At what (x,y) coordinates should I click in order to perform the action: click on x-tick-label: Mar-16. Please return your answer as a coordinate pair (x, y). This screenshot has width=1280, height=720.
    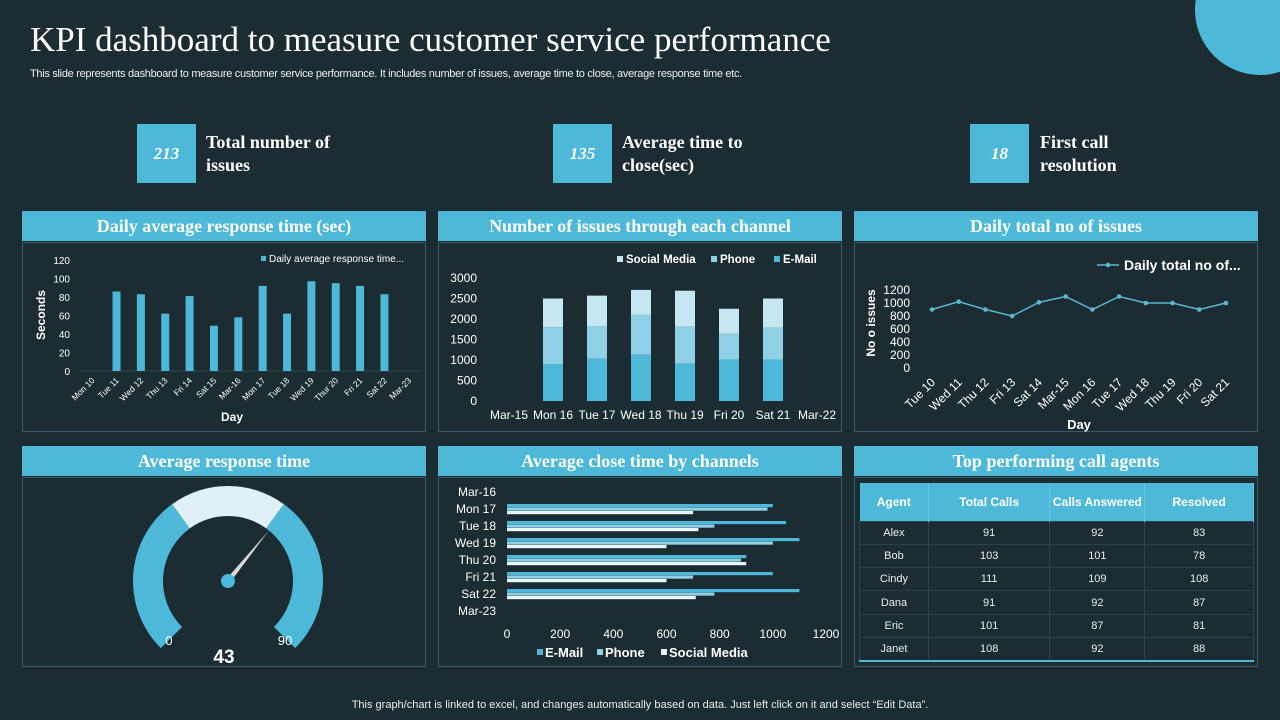
    Looking at the image, I should click on (230, 388).